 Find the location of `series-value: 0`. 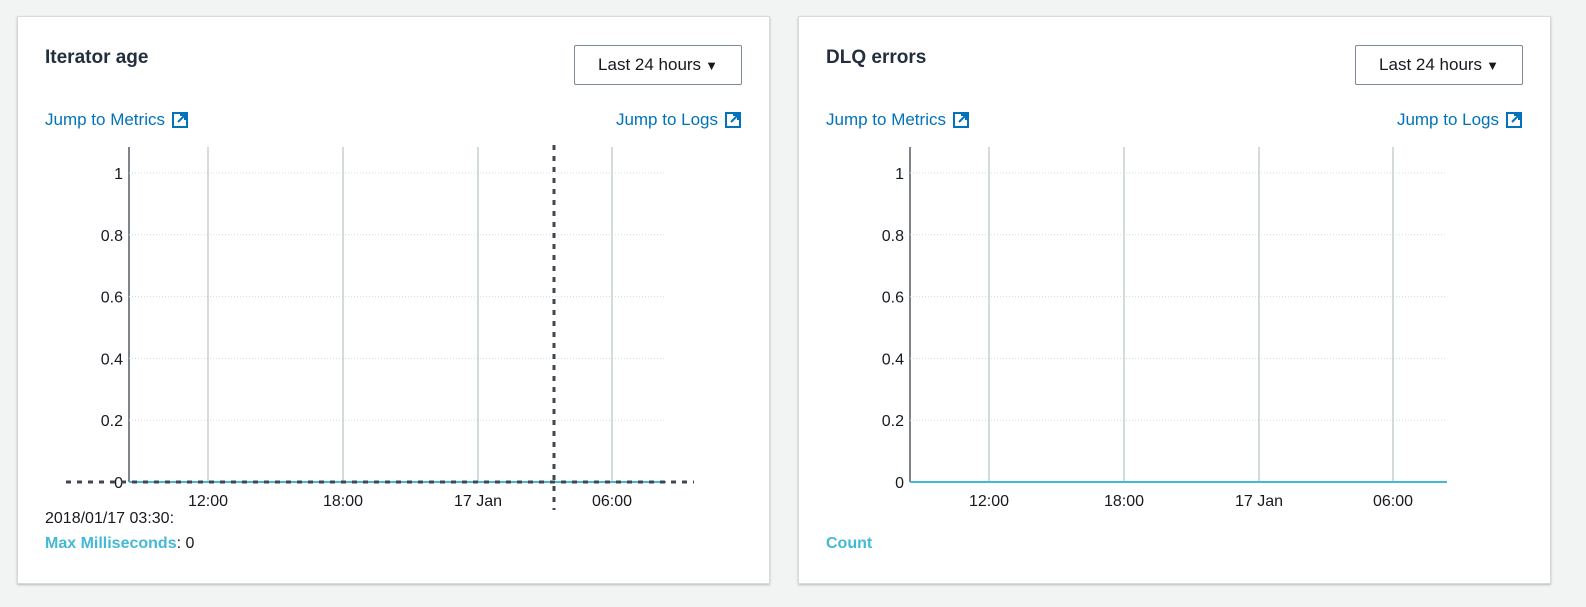

series-value: 0 is located at coordinates (190, 543).